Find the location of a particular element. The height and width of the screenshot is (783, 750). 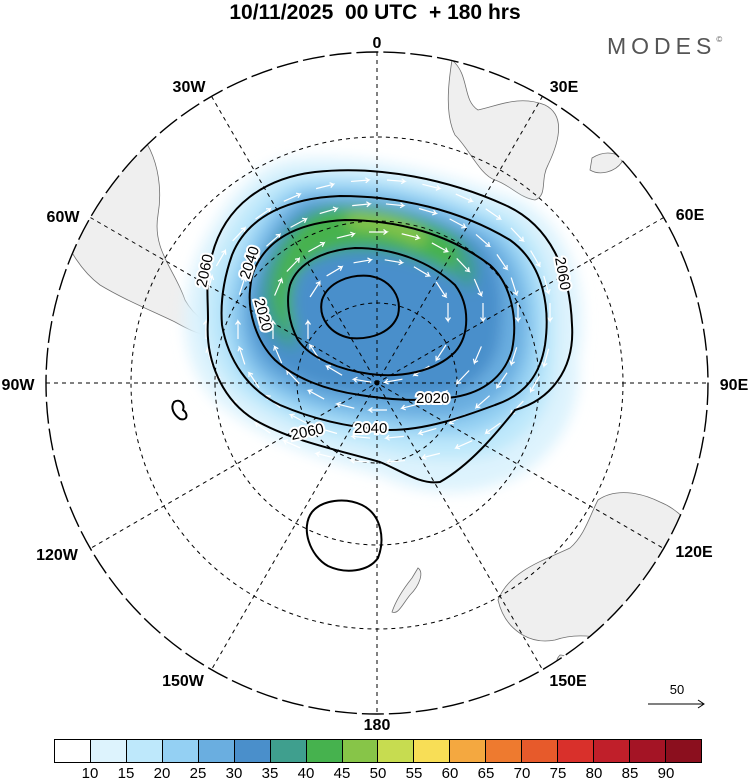

reference-vector-label: 50 is located at coordinates (677, 689).